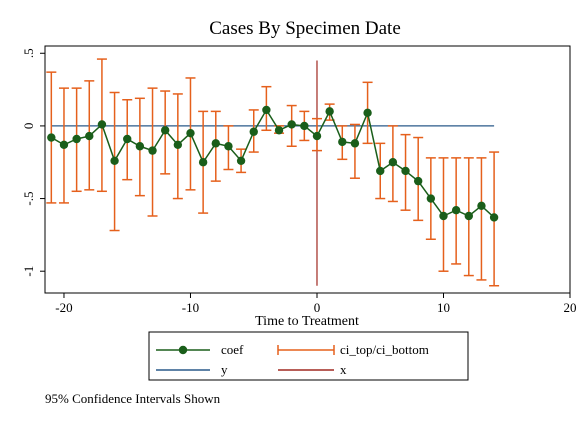 Image resolution: width=583 pixels, height=424 pixels. I want to click on x-tick-label: -10, so click(190, 307).